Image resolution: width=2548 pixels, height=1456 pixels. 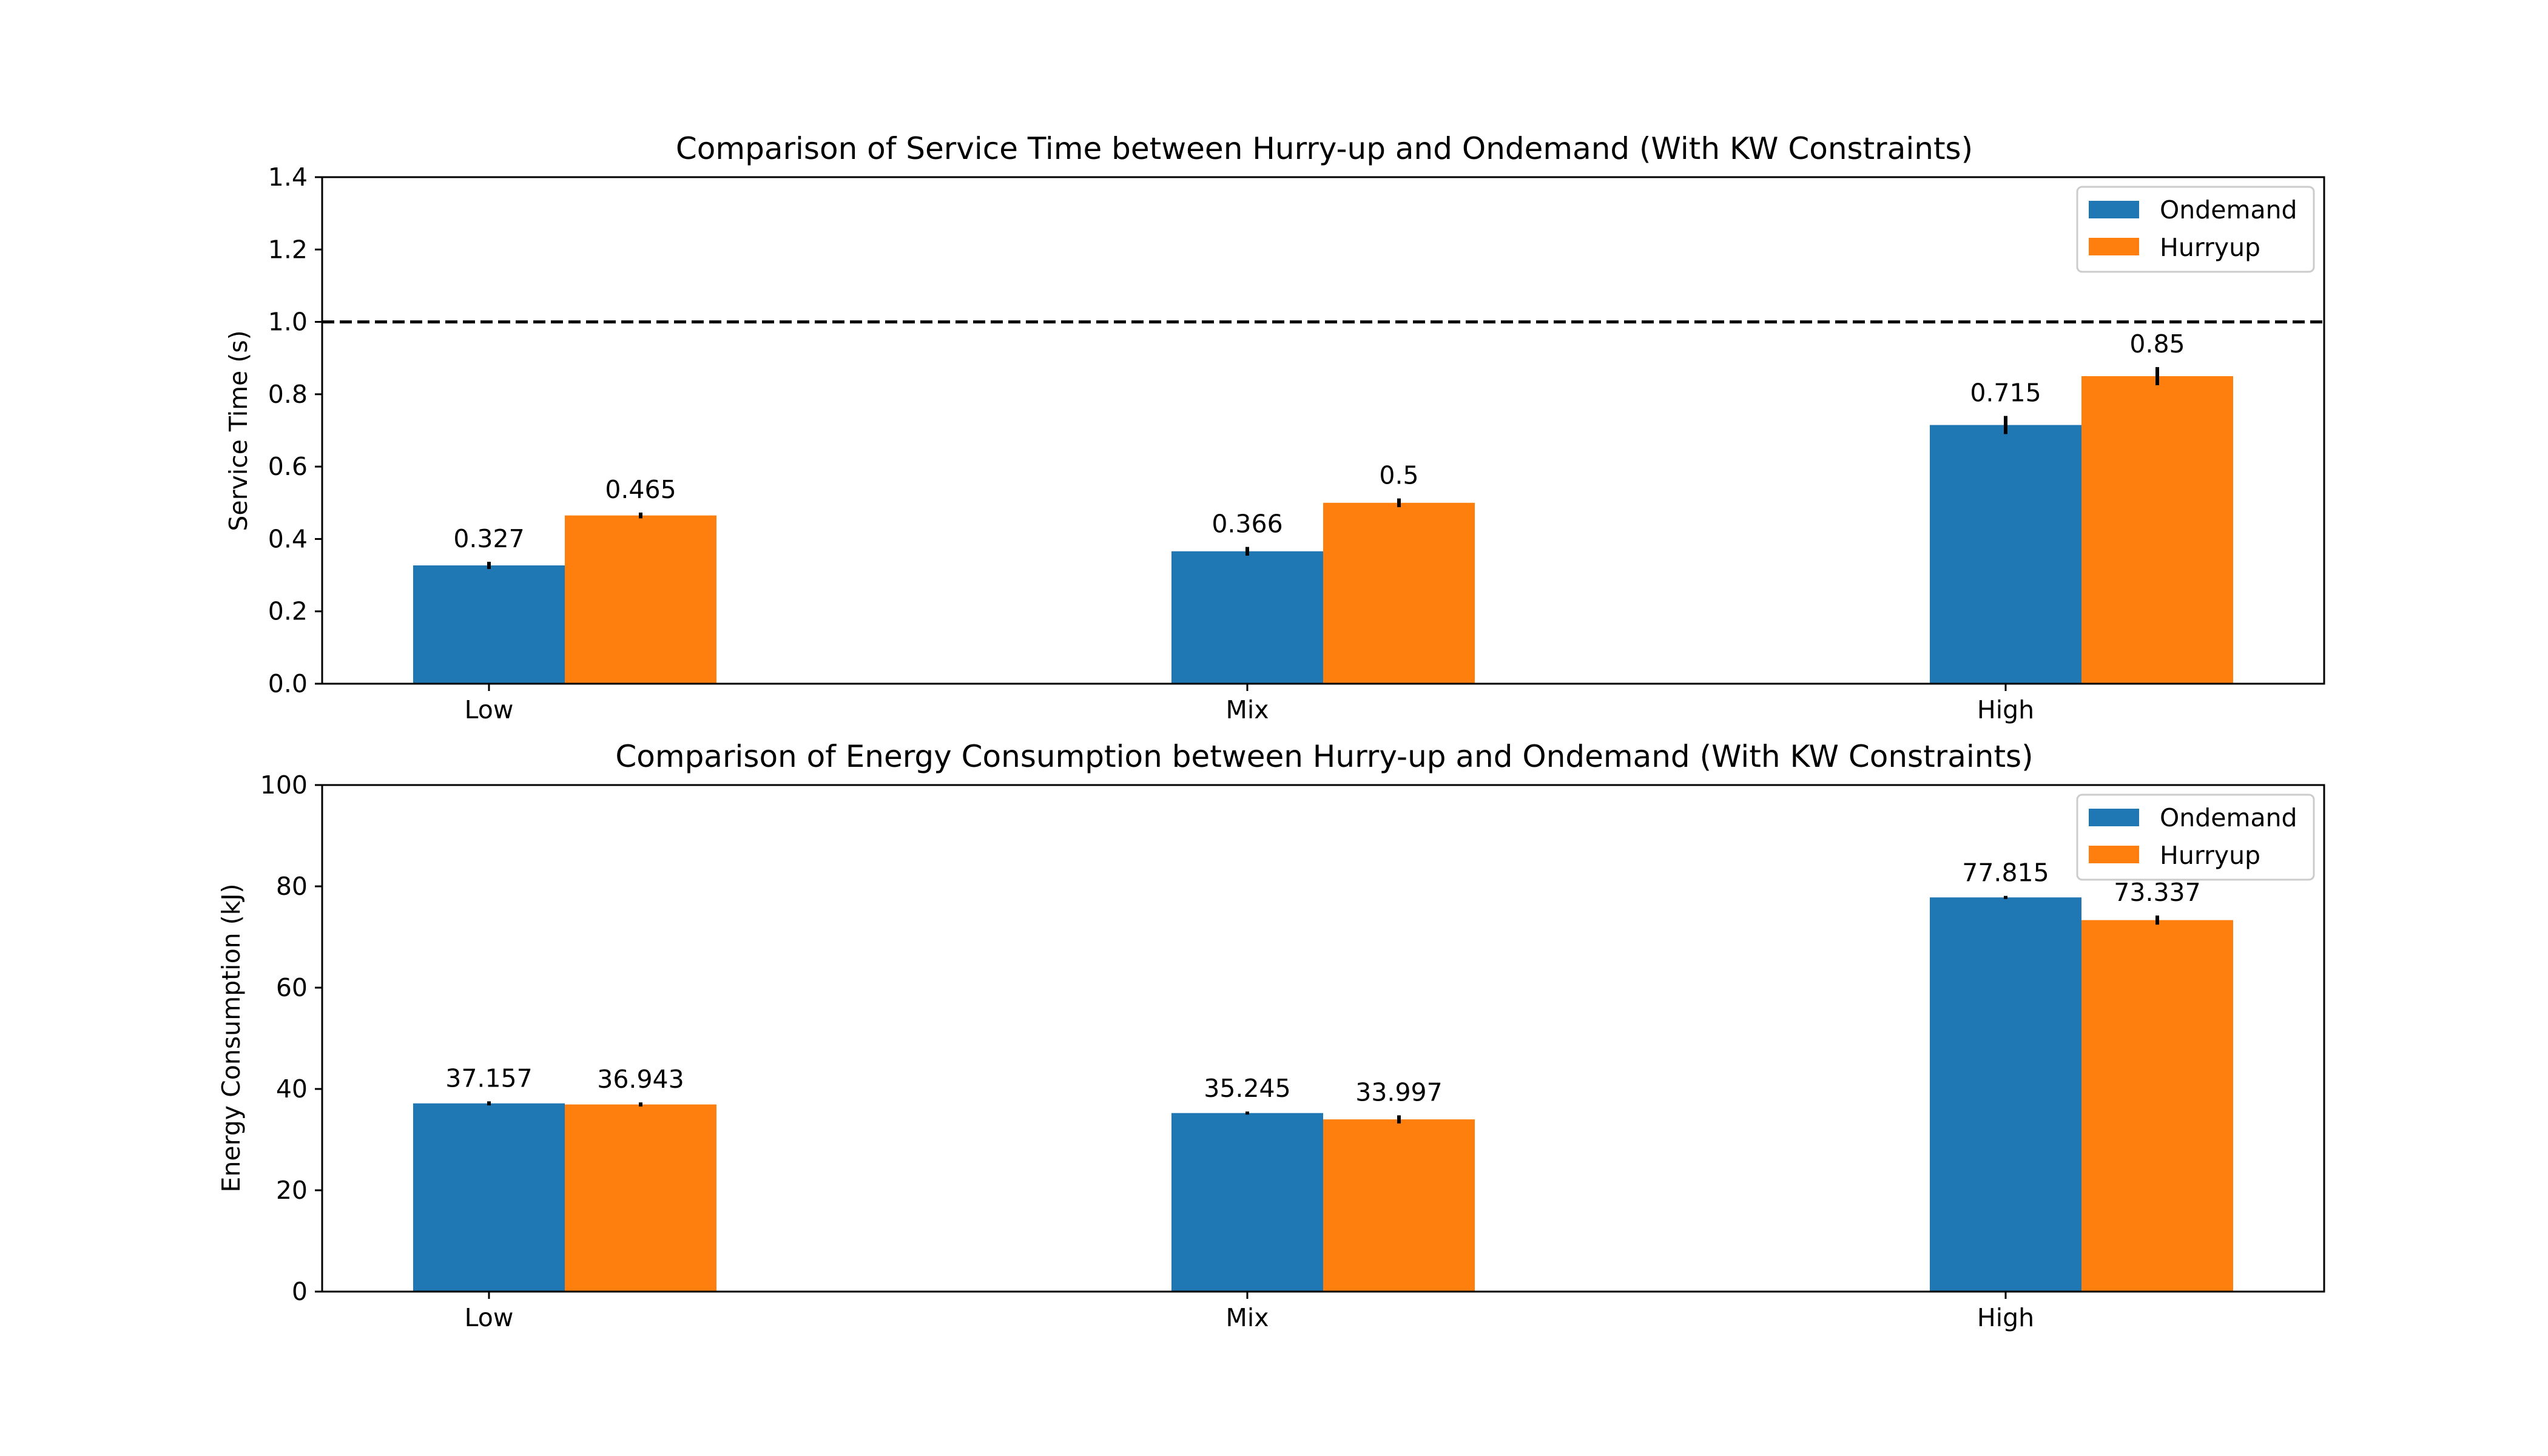 What do you see at coordinates (2005, 393) in the screenshot?
I see `data-label: 0.715` at bounding box center [2005, 393].